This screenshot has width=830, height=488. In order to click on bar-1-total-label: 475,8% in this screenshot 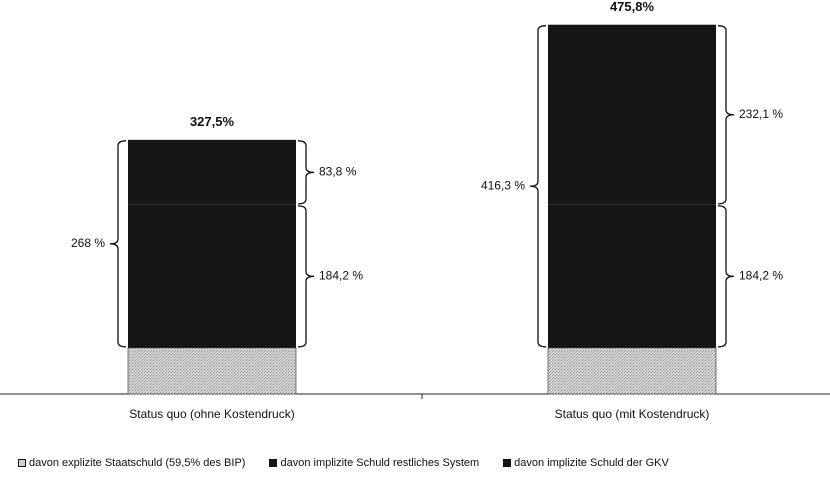, I will do `click(632, 7)`.